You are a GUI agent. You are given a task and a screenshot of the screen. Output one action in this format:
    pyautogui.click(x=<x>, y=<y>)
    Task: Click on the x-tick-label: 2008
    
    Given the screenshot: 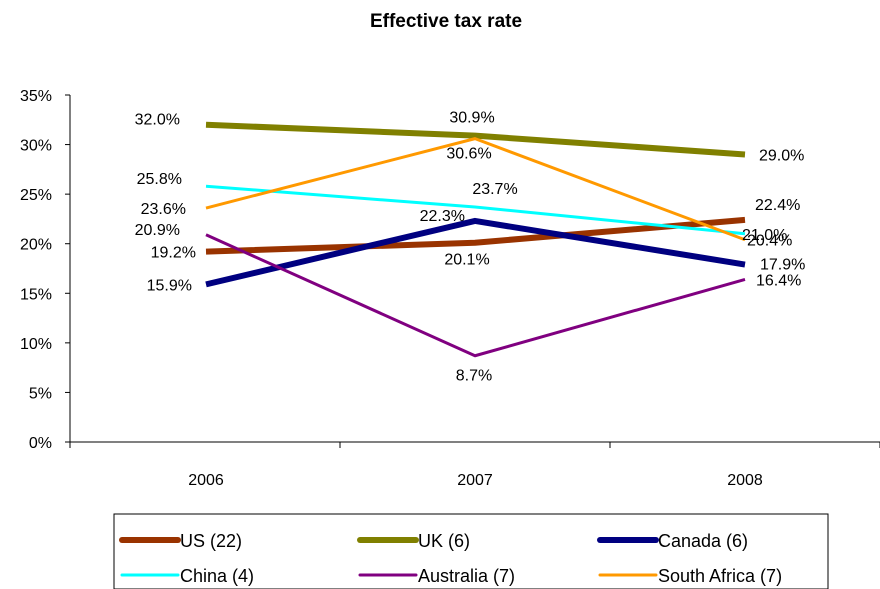 What is the action you would take?
    pyautogui.click(x=745, y=480)
    